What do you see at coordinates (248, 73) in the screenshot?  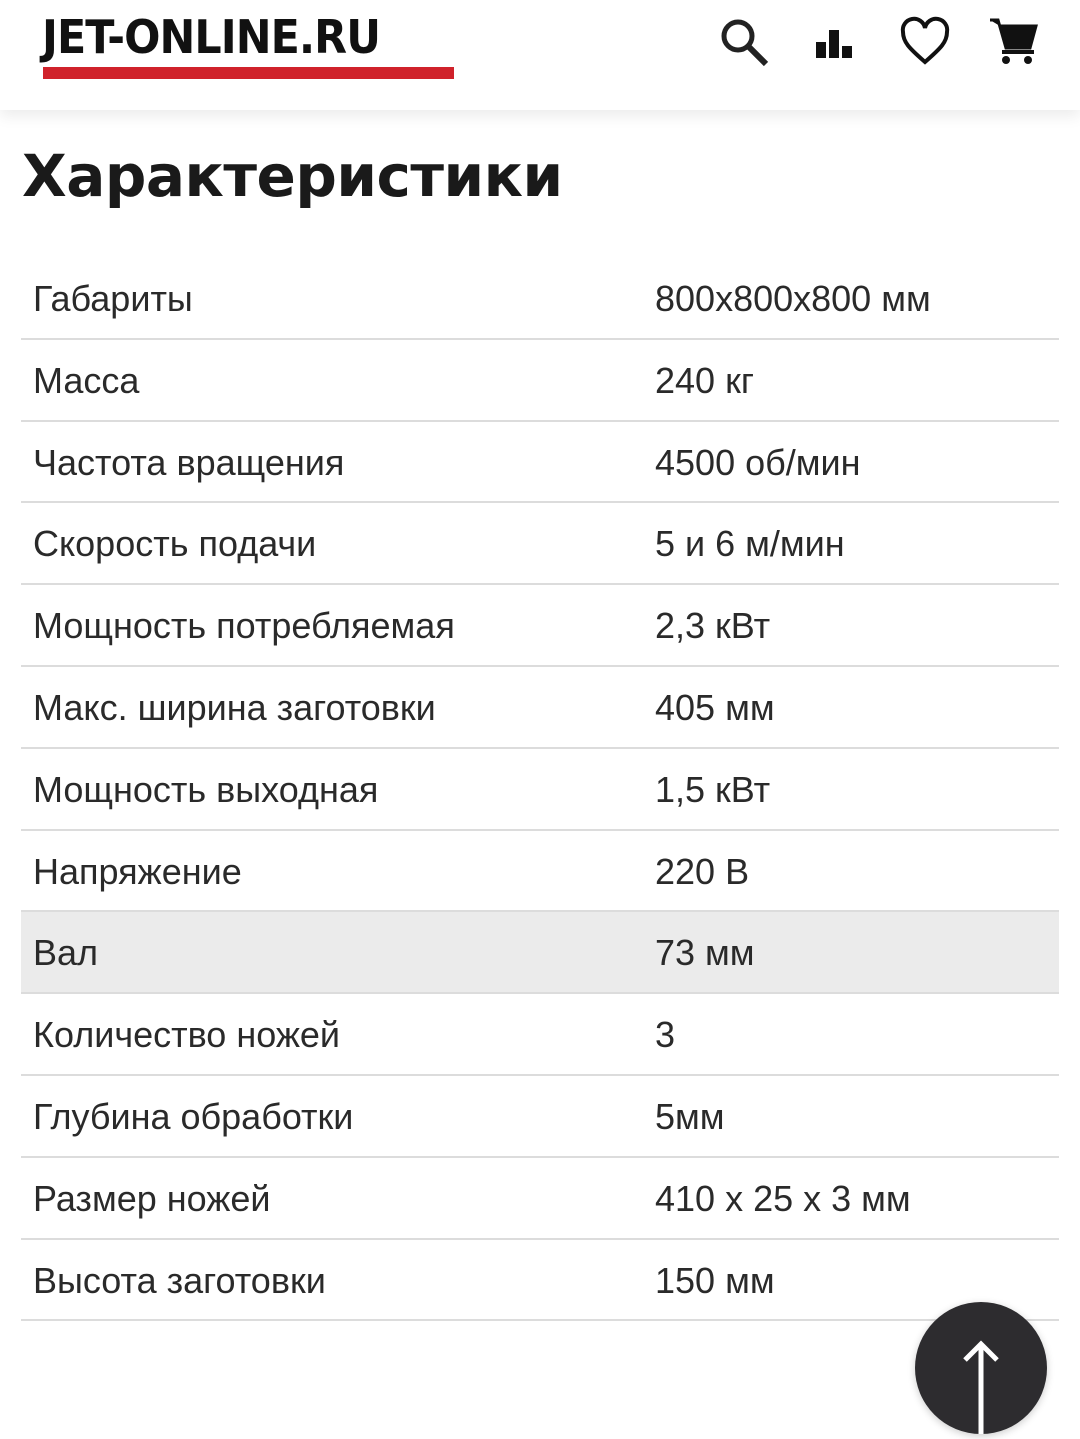 I see `logo-underline` at bounding box center [248, 73].